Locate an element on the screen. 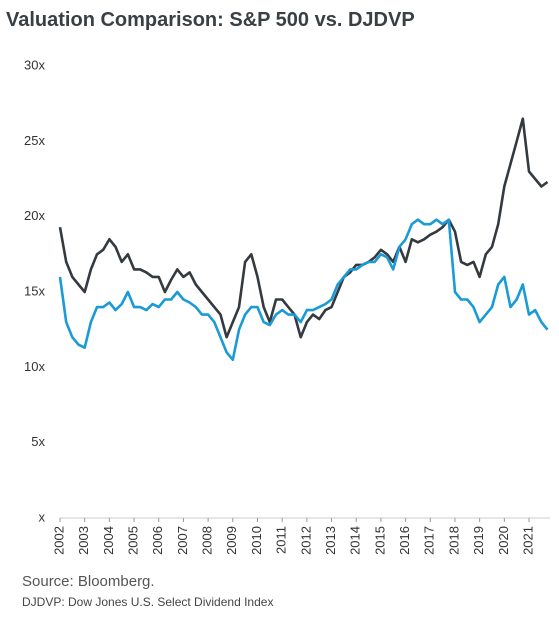 The height and width of the screenshot is (618, 559). x-tick-label: 2018 is located at coordinates (453, 540).